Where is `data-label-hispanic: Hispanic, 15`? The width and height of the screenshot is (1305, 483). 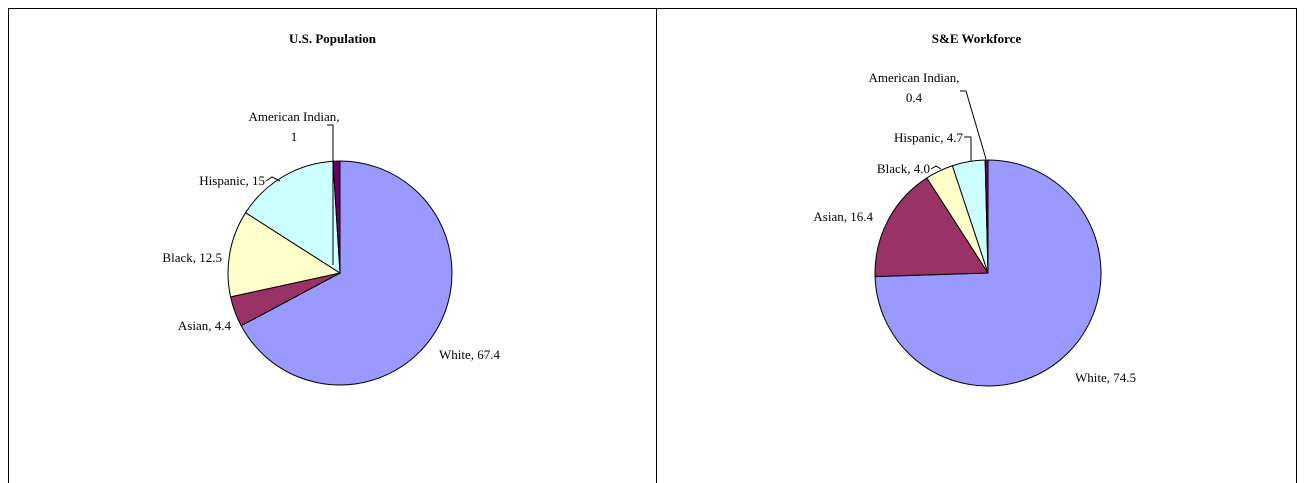
data-label-hispanic: Hispanic, 15 is located at coordinates (232, 180).